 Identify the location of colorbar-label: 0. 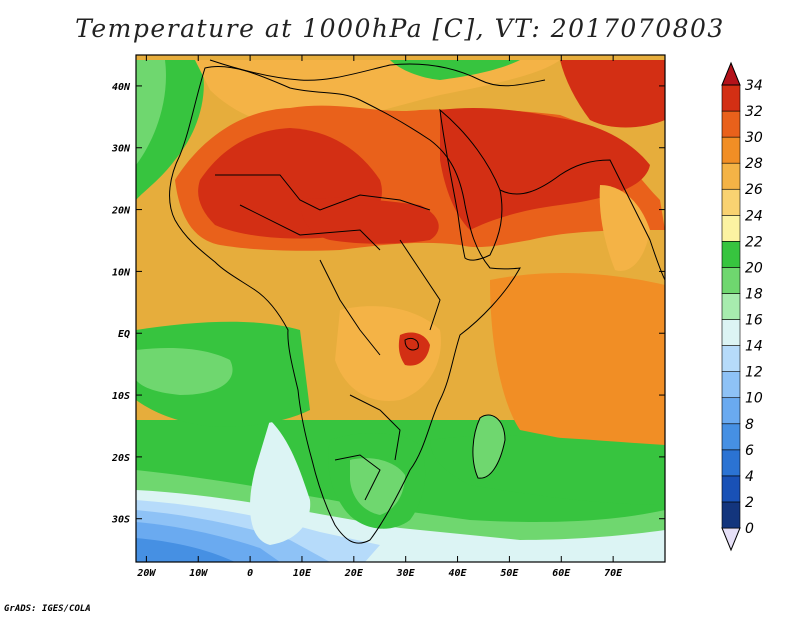
(749, 529).